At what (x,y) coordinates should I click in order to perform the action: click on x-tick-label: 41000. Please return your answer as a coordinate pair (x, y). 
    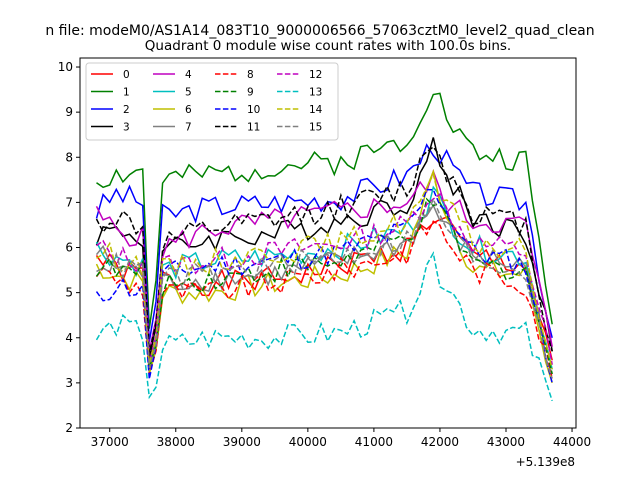
    Looking at the image, I should click on (374, 442).